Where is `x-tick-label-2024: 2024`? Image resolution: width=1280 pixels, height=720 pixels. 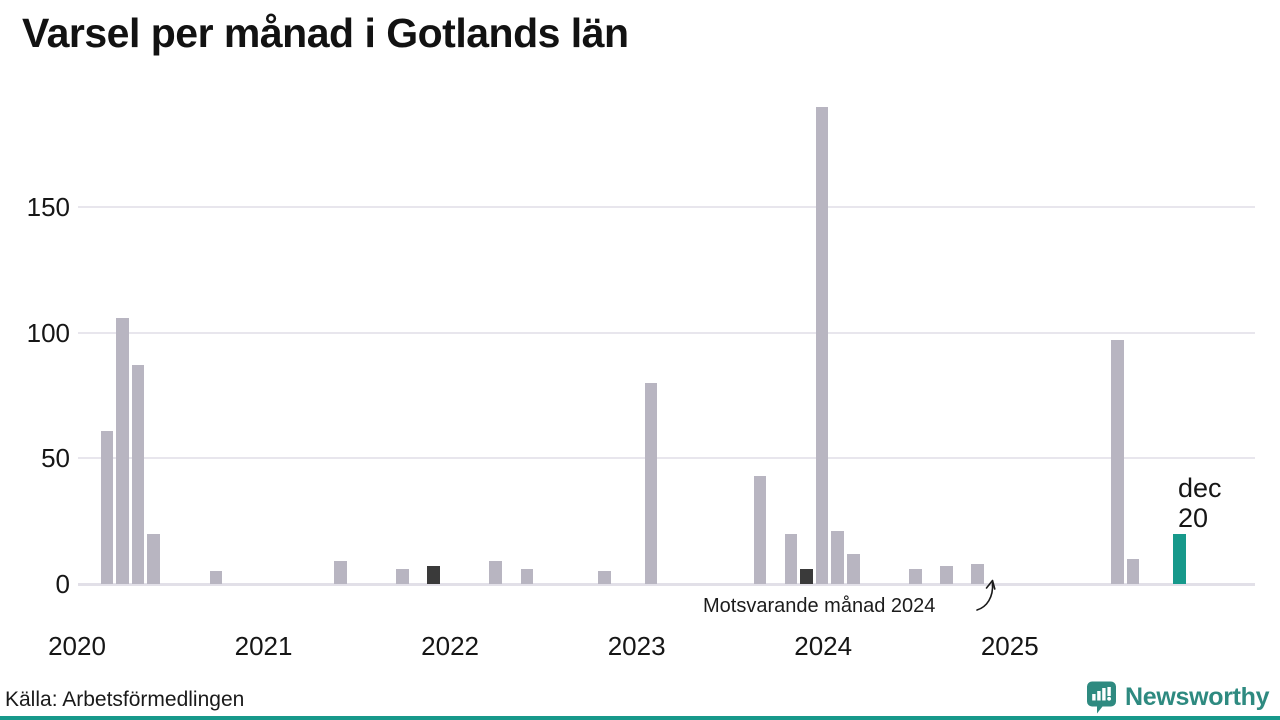 x-tick-label-2024: 2024 is located at coordinates (823, 646).